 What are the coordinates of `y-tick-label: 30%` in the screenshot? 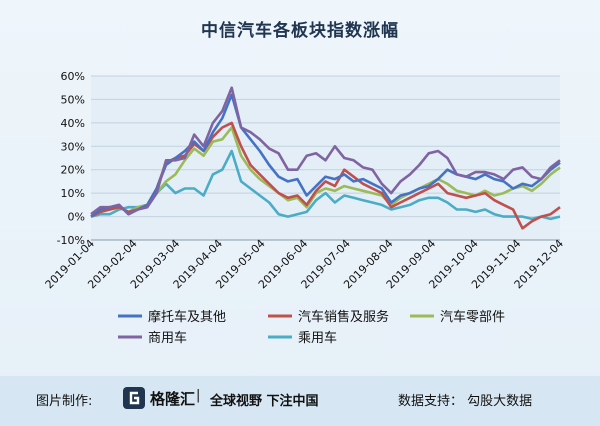 It's located at (73, 146).